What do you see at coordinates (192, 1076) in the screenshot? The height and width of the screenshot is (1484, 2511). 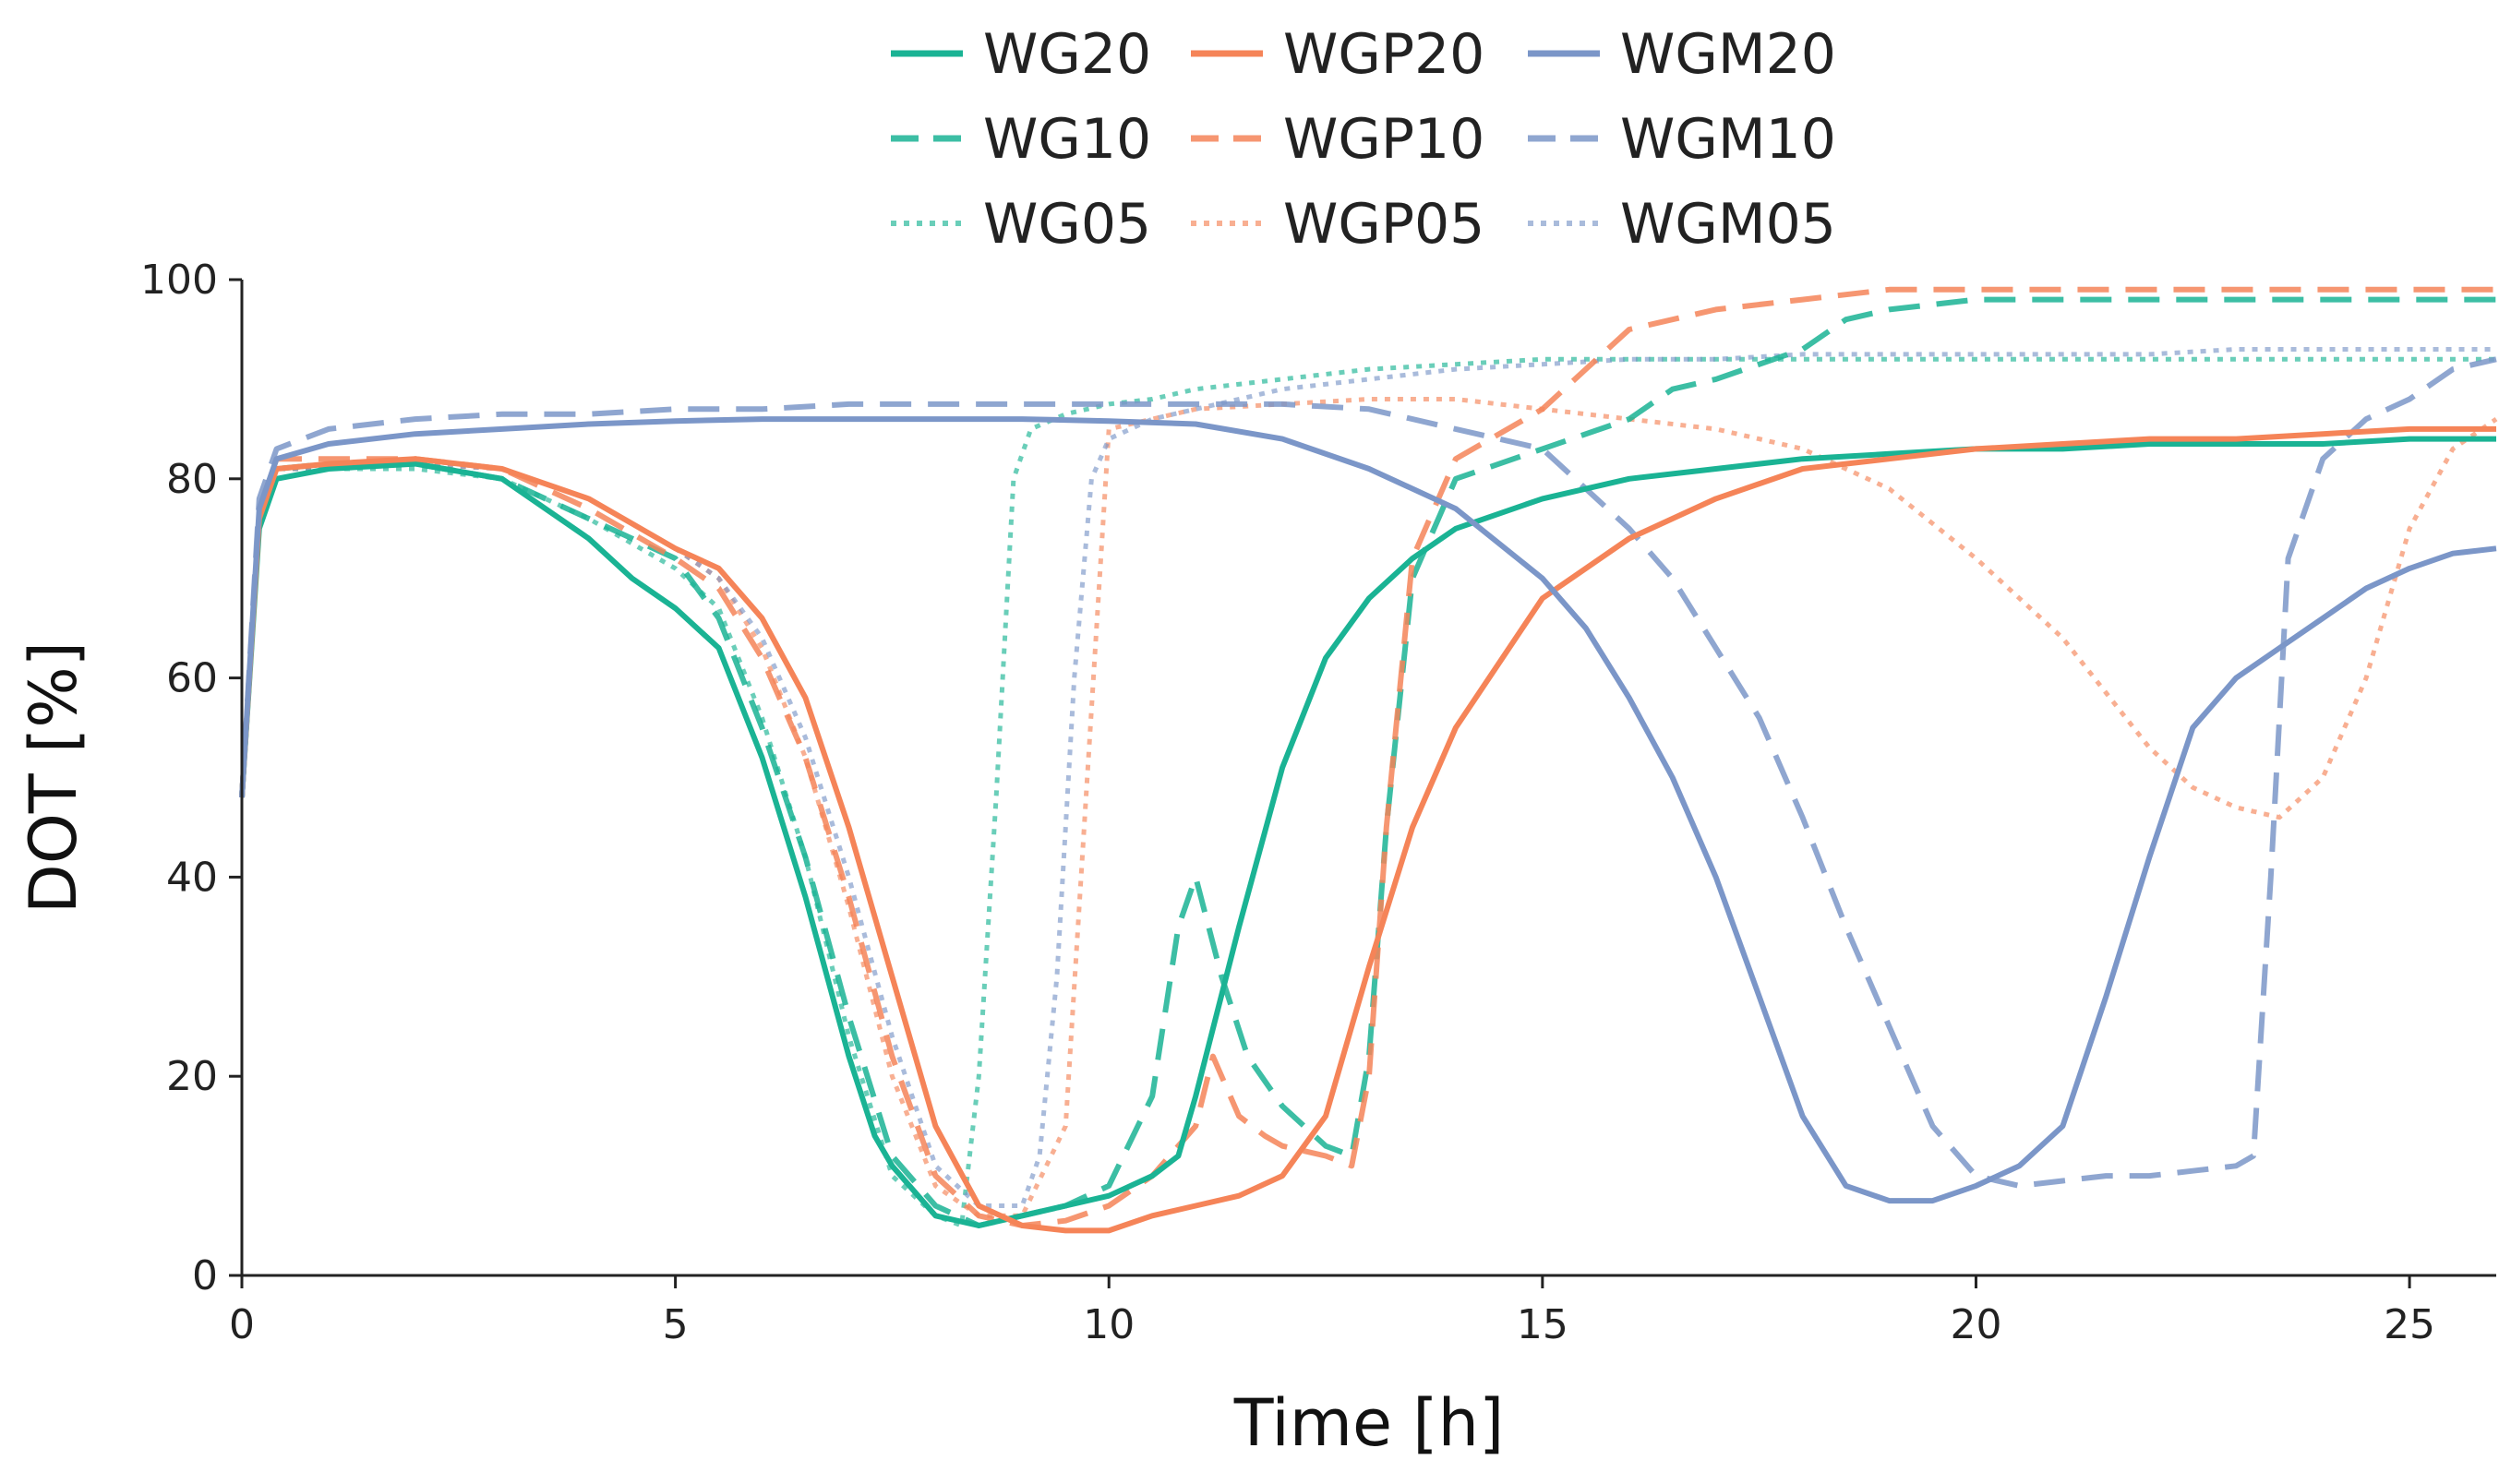 I see `y-tick-label: 20` at bounding box center [192, 1076].